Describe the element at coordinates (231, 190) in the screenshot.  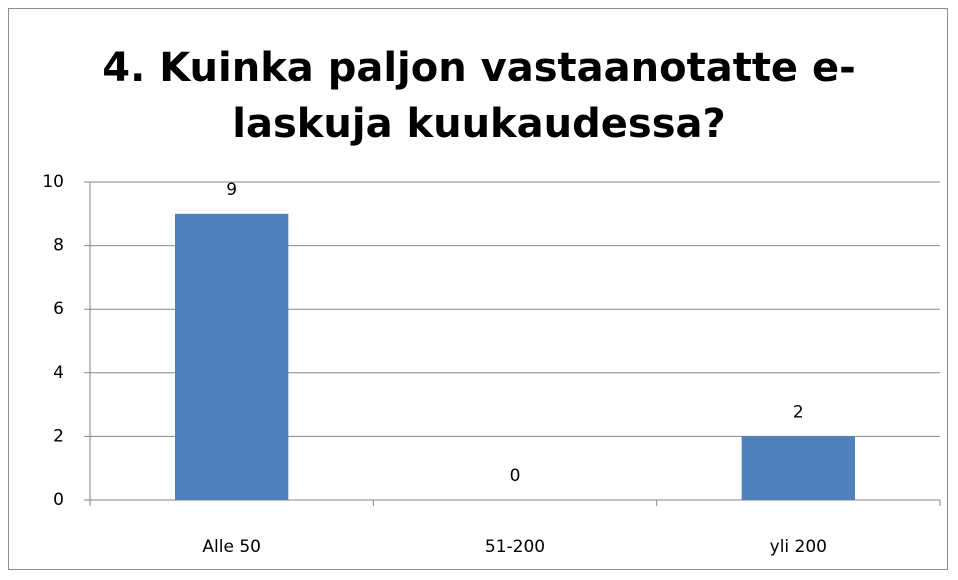
I see `data-label: 9` at that location.